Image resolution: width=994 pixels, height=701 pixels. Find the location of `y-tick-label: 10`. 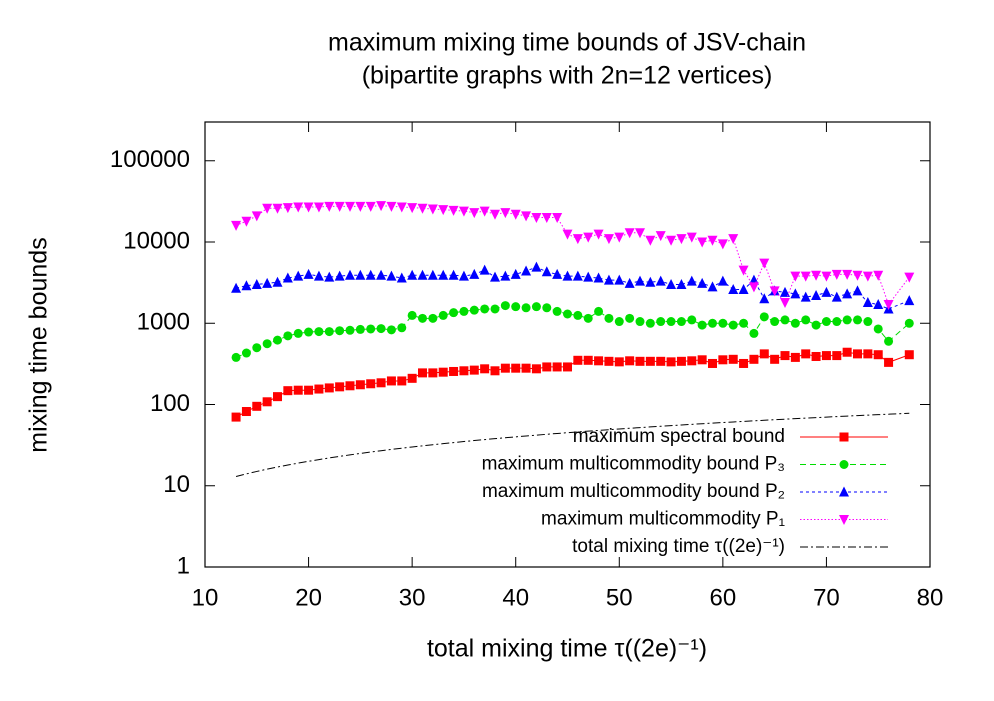

y-tick-label: 10 is located at coordinates (176, 484).